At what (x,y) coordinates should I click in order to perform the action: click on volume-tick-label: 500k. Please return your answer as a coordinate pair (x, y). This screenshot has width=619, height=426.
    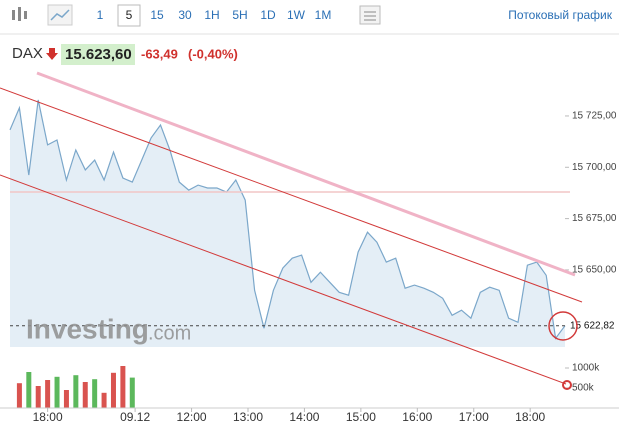
    Looking at the image, I should click on (583, 388).